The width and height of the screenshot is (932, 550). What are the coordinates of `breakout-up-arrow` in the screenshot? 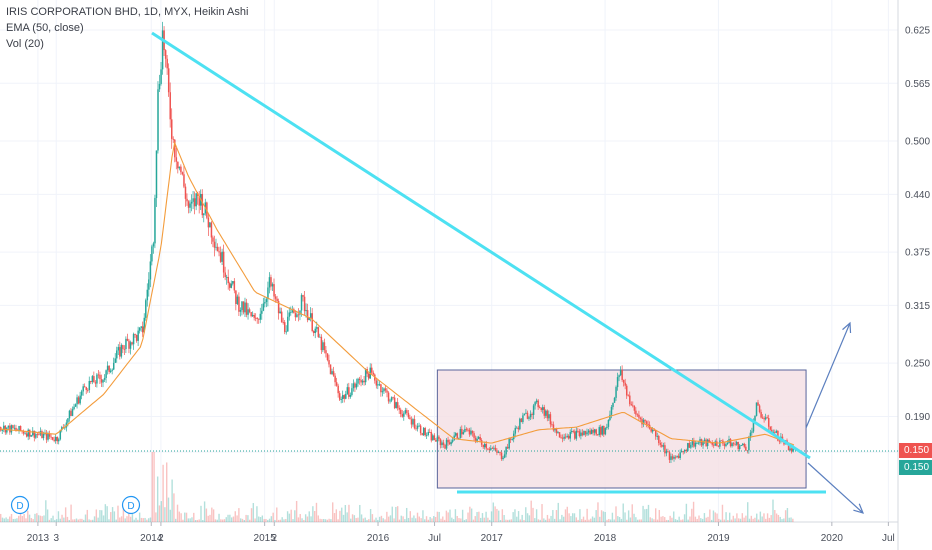 It's located at (828, 375).